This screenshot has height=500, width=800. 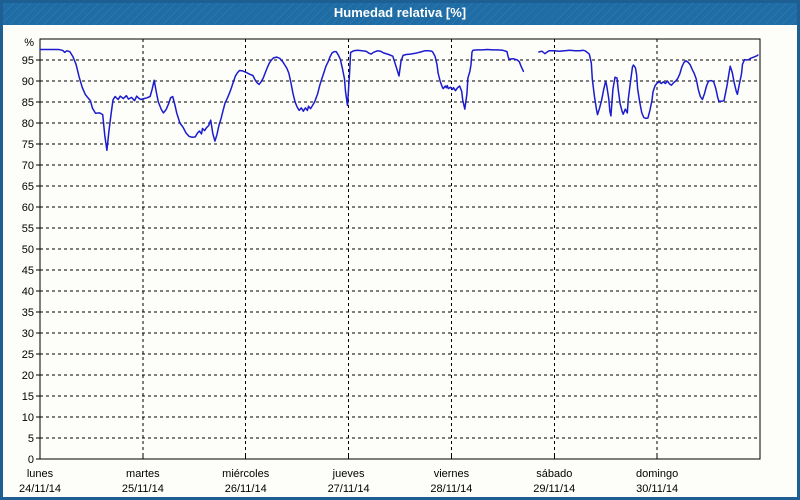 I want to click on y-tick-label: 50, so click(x=28, y=250).